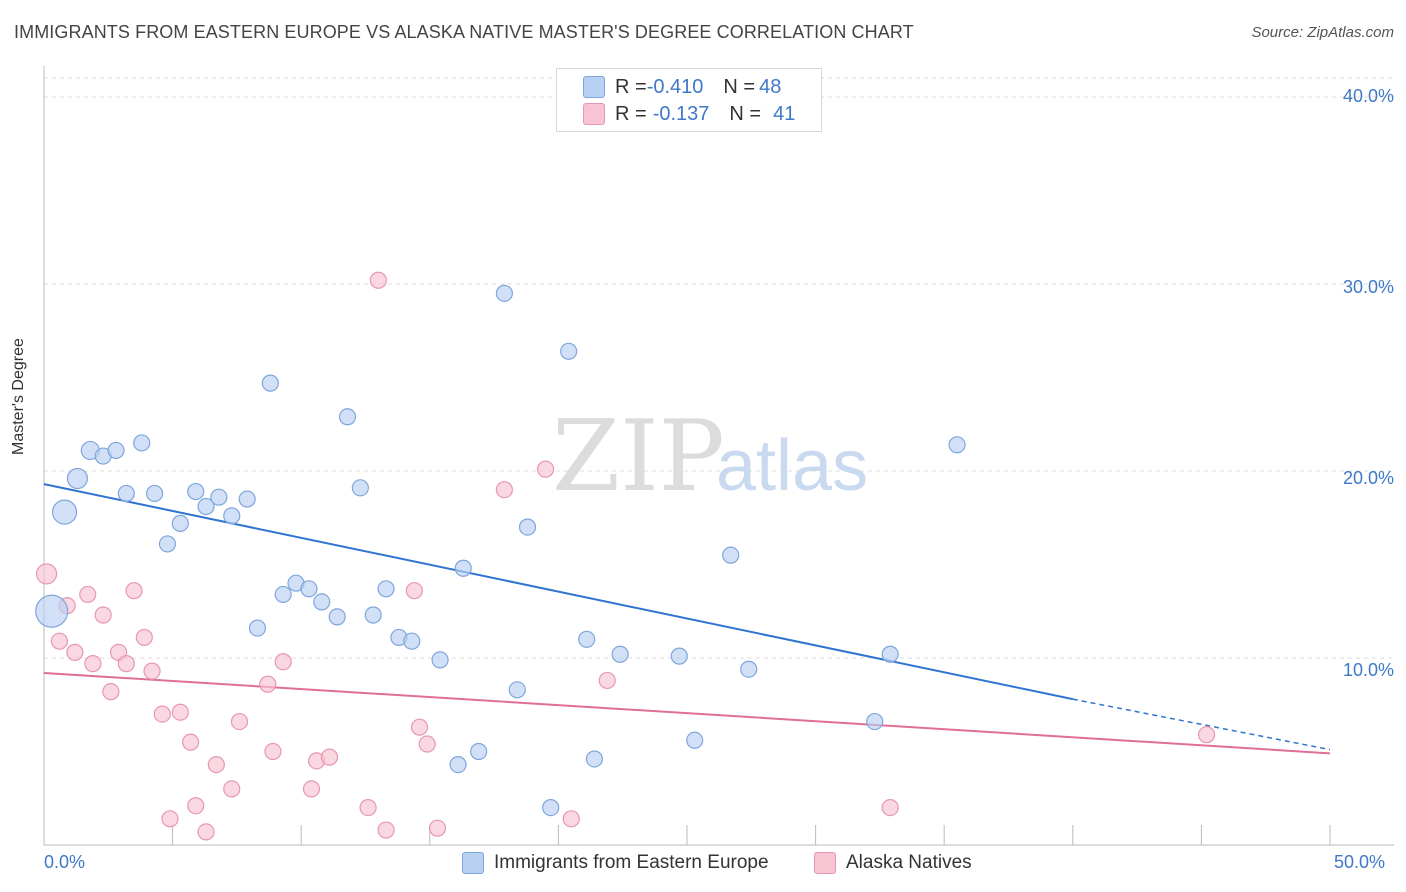 The width and height of the screenshot is (1406, 892). Describe the element at coordinates (615, 863) in the screenshot. I see `series-legend-blue: Immigrants from Eastern Europe` at that location.